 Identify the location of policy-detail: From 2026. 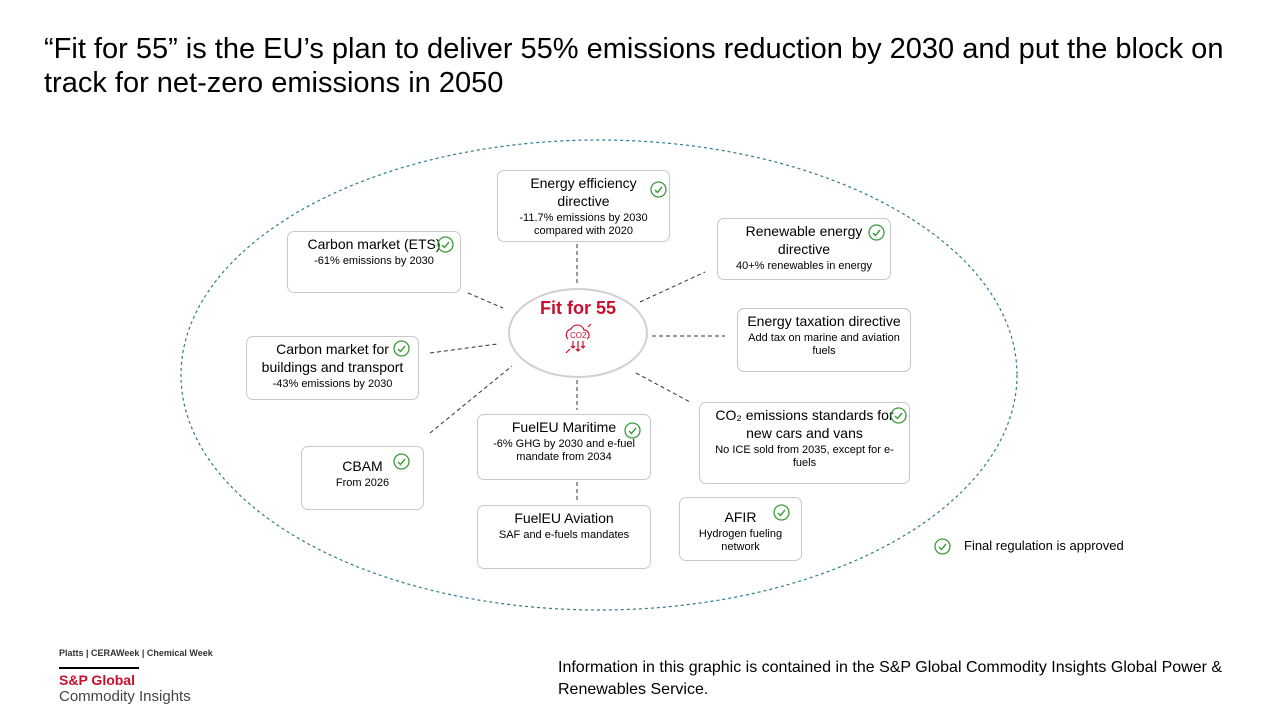
(362, 483).